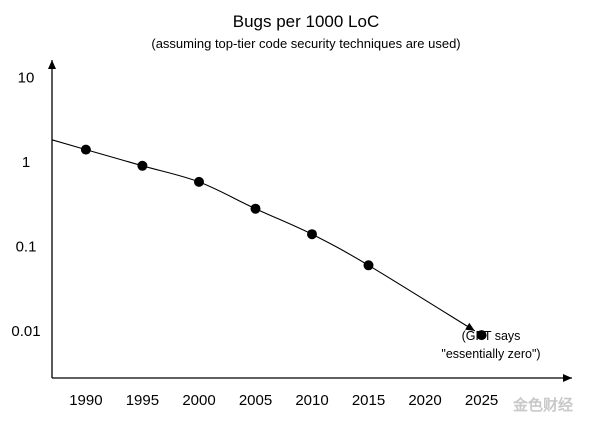 This screenshot has height=427, width=591. Describe the element at coordinates (26, 247) in the screenshot. I see `y-tick-label: 0.1` at that location.